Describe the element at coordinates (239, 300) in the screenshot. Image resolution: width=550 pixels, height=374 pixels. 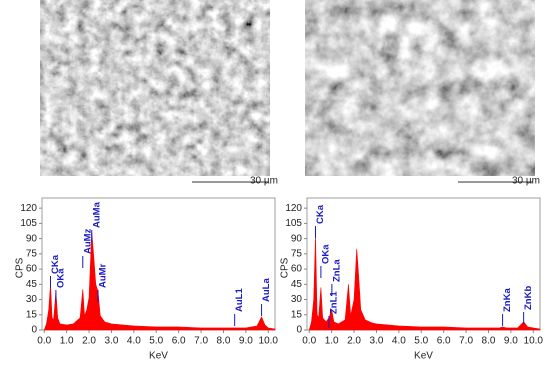
I see `peak-label: AuL1` at that location.